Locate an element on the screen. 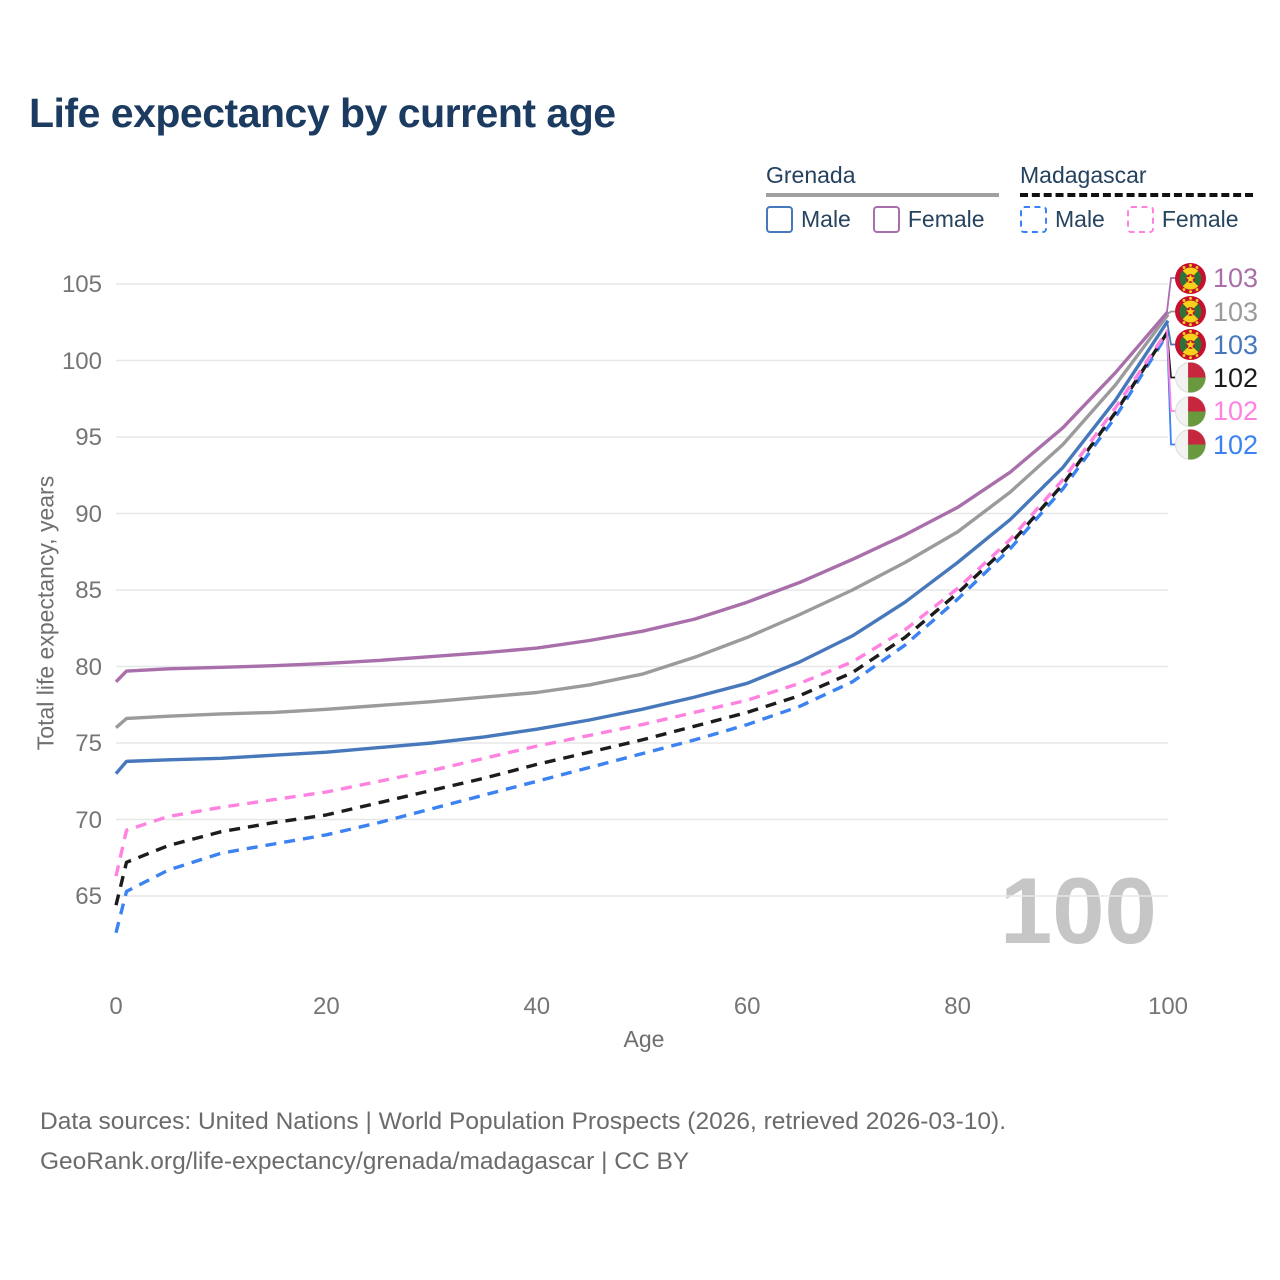  y-tick-75: 75 is located at coordinates (88, 743).